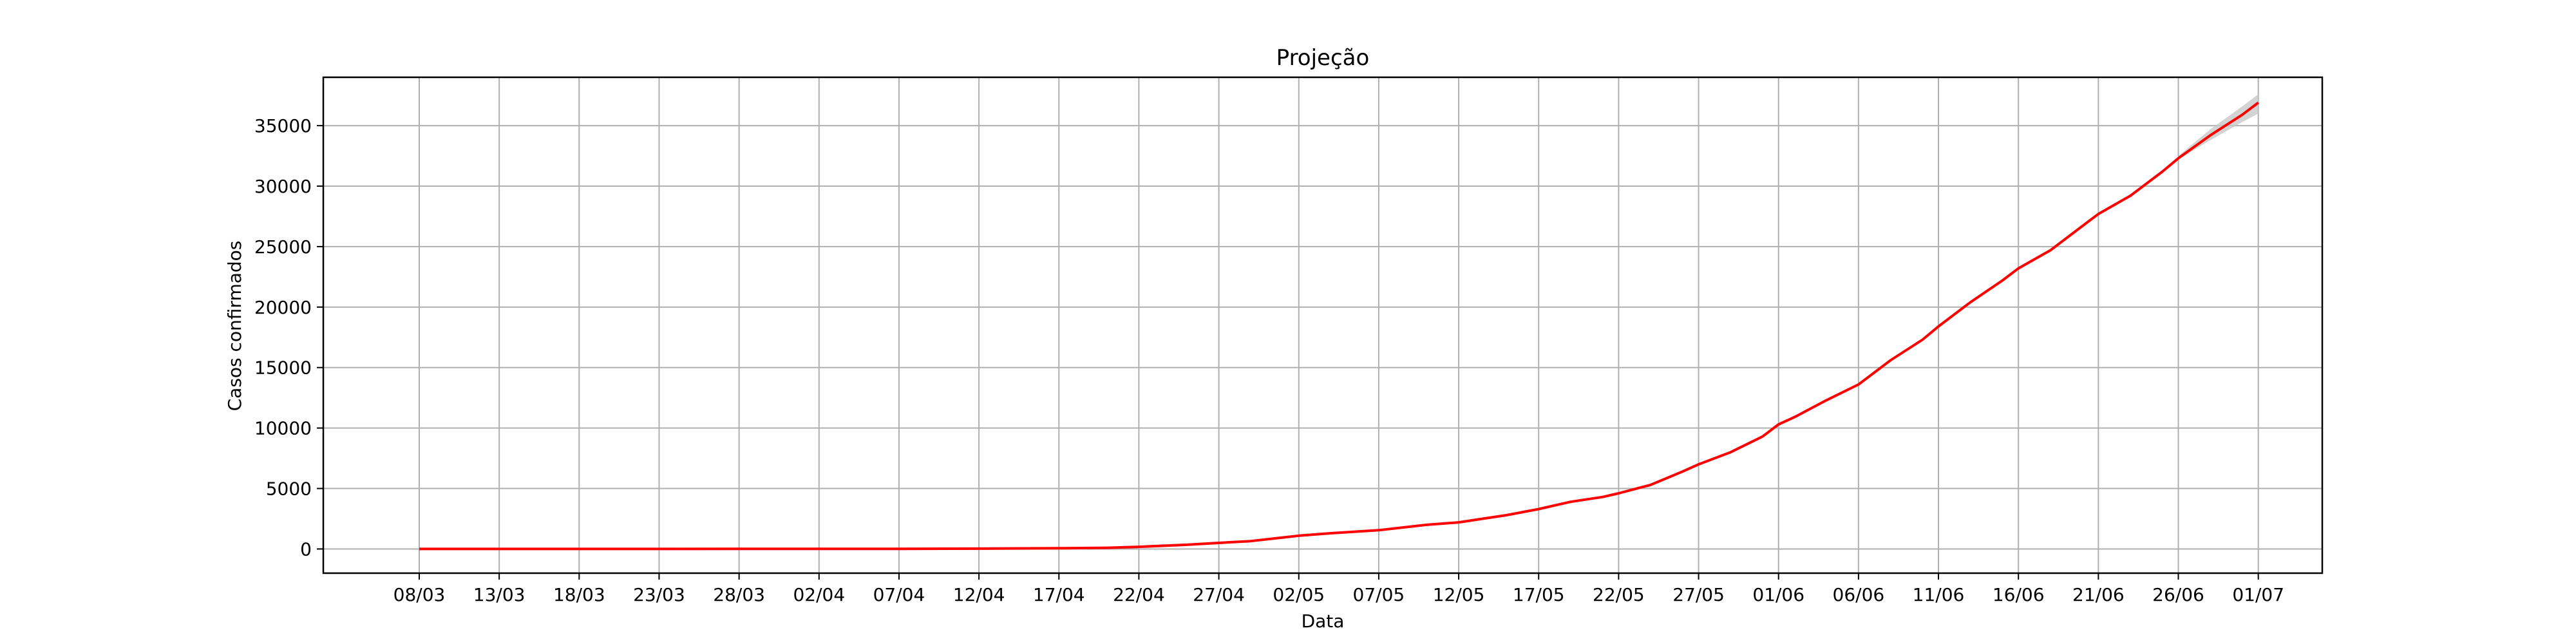 The height and width of the screenshot is (644, 2576). What do you see at coordinates (1619, 594) in the screenshot?
I see `x-tick-label: 22/05` at bounding box center [1619, 594].